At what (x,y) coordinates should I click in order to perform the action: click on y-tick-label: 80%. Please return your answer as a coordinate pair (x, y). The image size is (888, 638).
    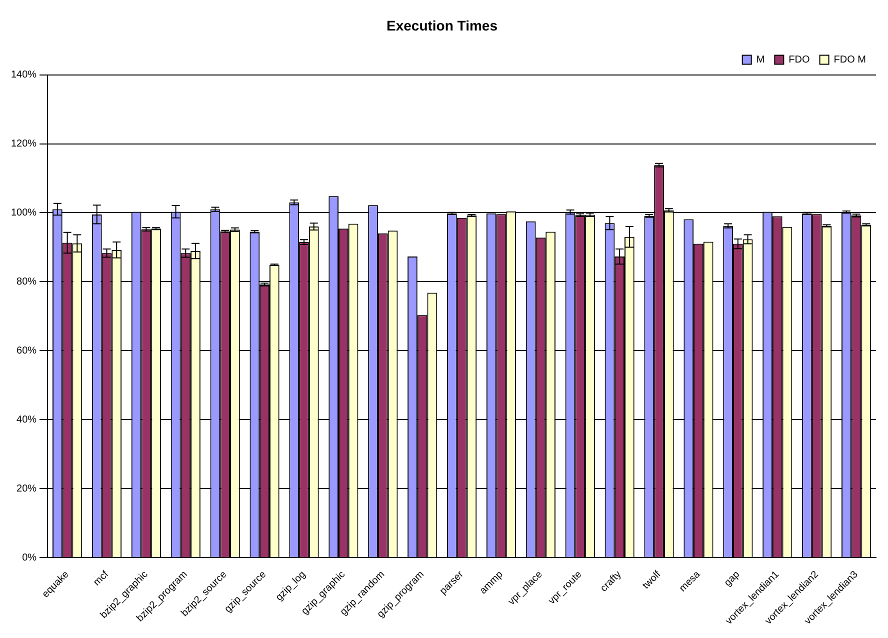
    Looking at the image, I should click on (26, 282).